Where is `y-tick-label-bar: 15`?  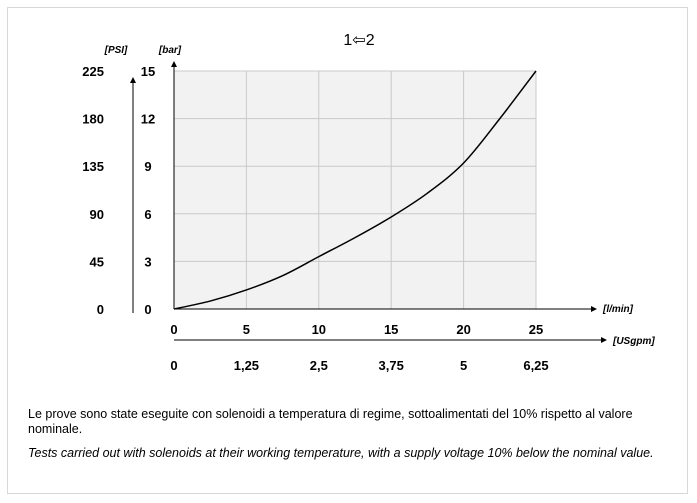
y-tick-label-bar: 15 is located at coordinates (148, 71).